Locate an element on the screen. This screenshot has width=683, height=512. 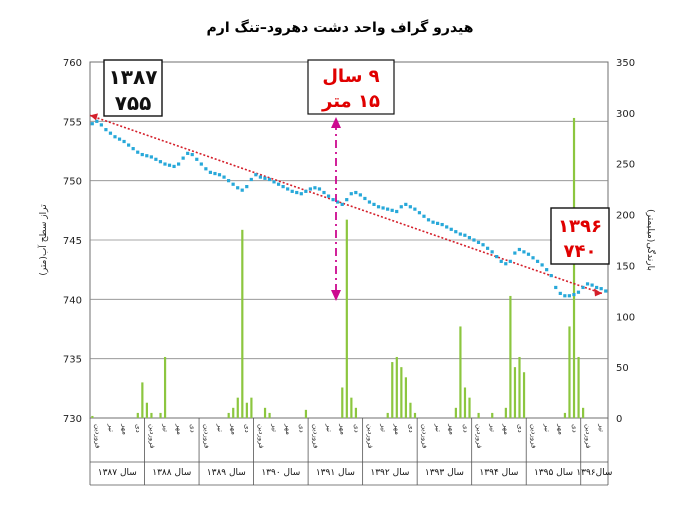
left-tick-label: 745 is located at coordinates (72, 241).